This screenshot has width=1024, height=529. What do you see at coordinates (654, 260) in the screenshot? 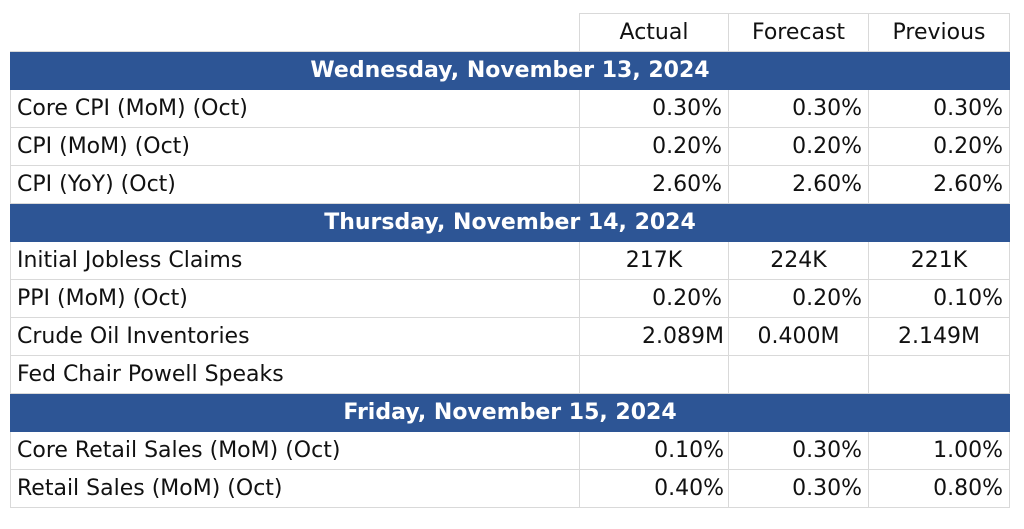
I see `actual-value: 217K` at bounding box center [654, 260].